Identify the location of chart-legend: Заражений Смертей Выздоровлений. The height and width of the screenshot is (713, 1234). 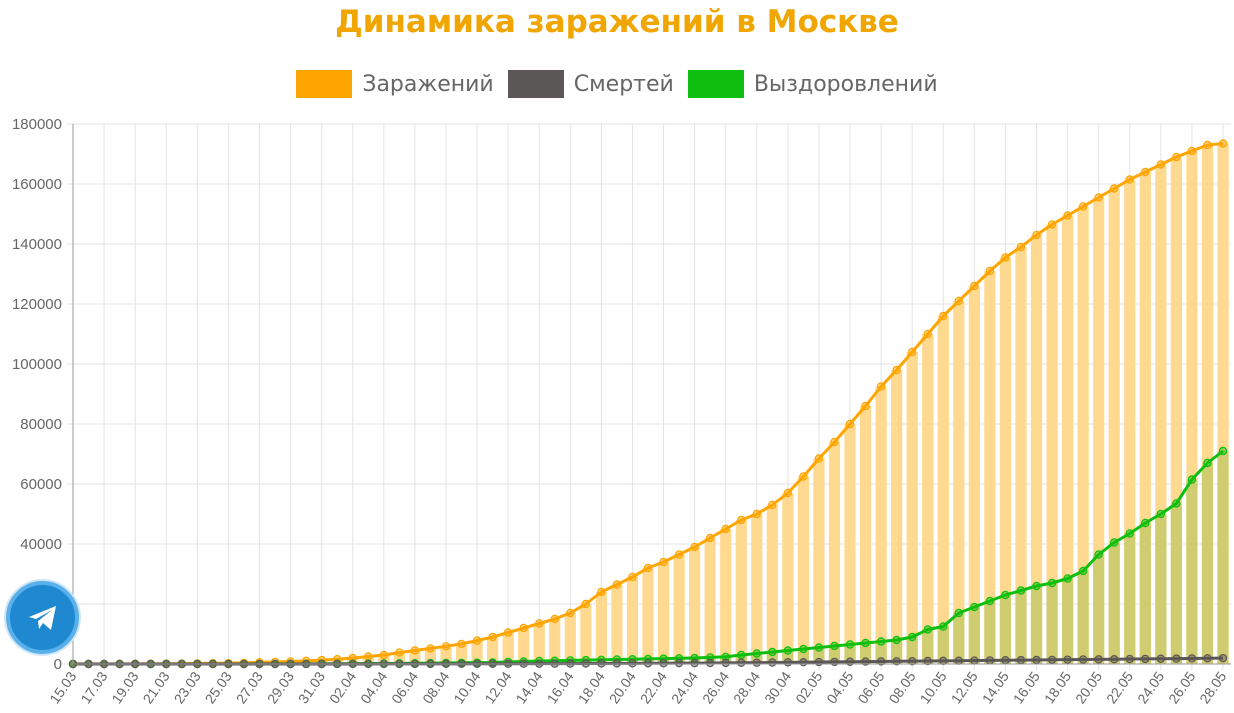
(617, 84).